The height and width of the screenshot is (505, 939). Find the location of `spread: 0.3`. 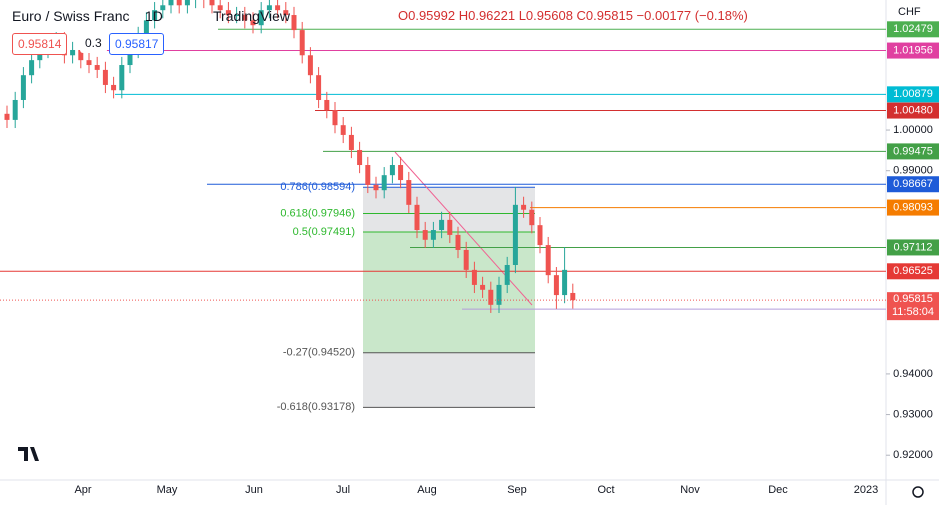

spread: 0.3 is located at coordinates (93, 43).